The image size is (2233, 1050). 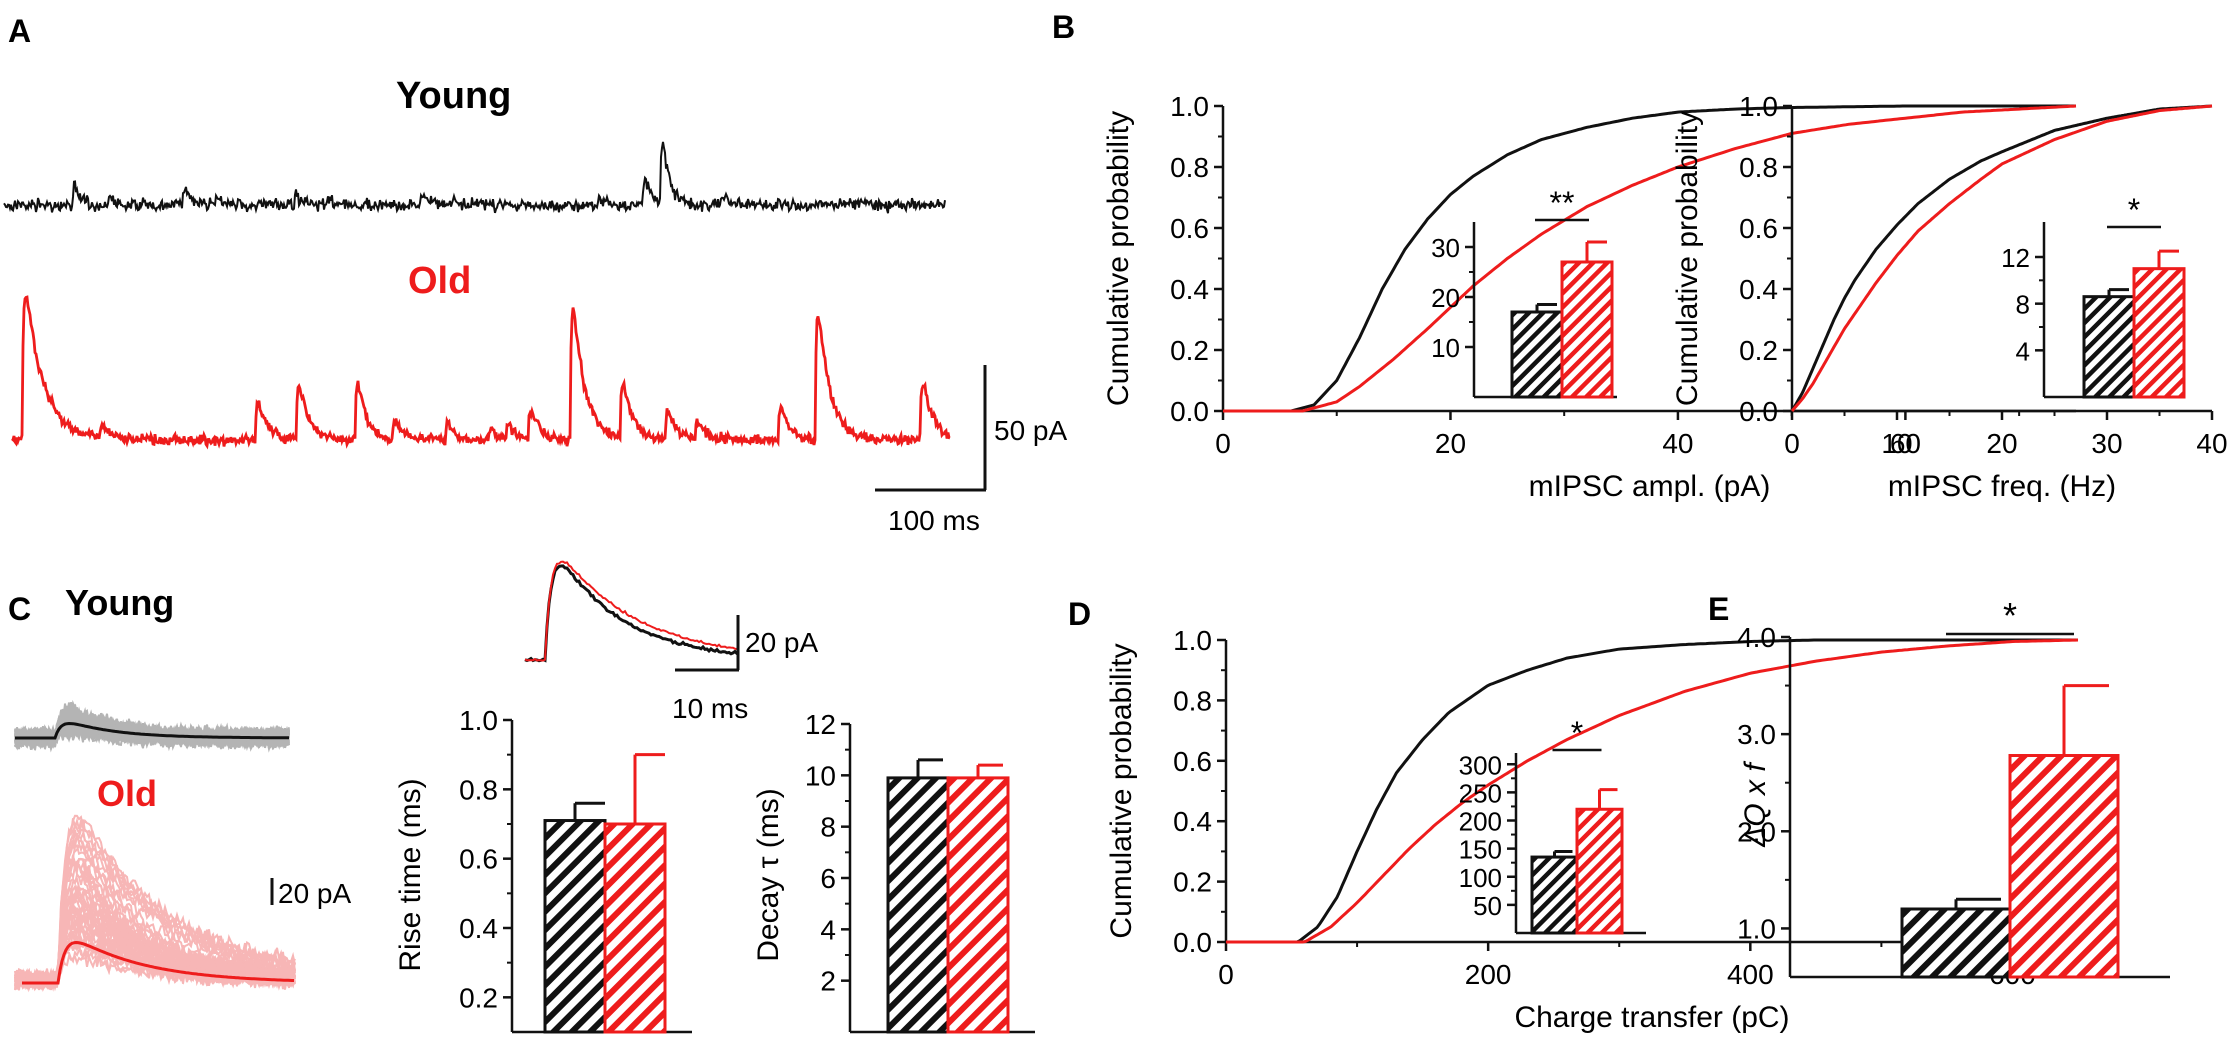 I want to click on panel-label-d: D, so click(x=1079, y=614).